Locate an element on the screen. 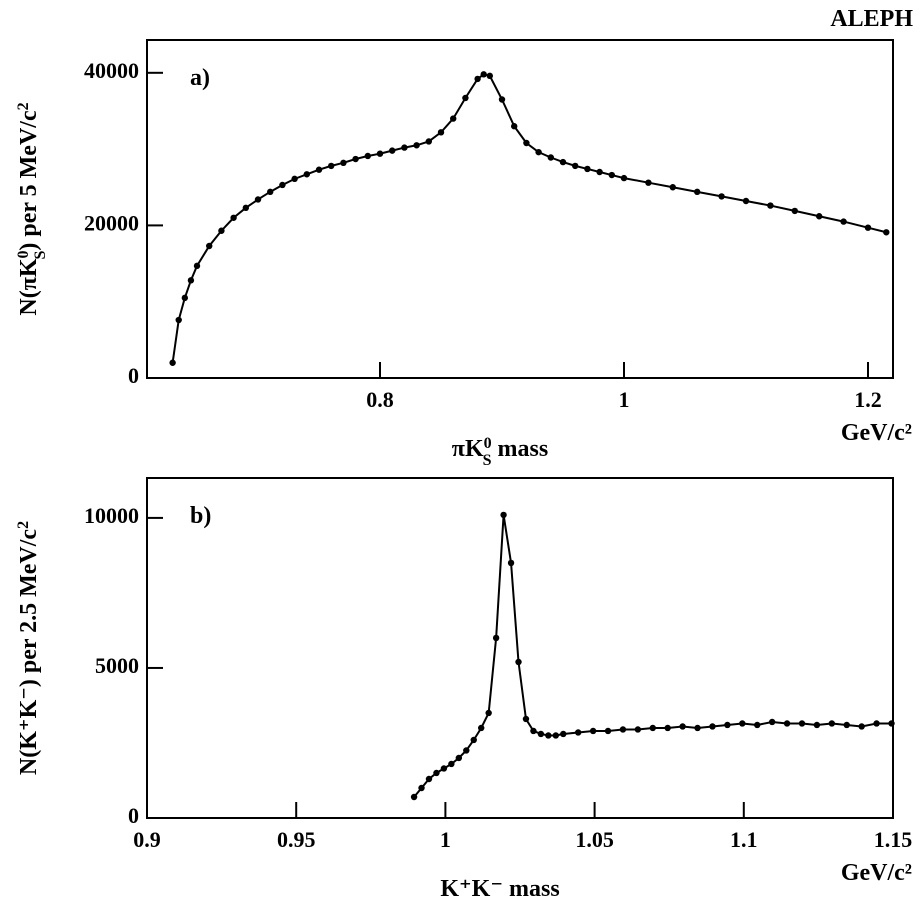 The image size is (924, 900). panel-label: b) is located at coordinates (200, 516).